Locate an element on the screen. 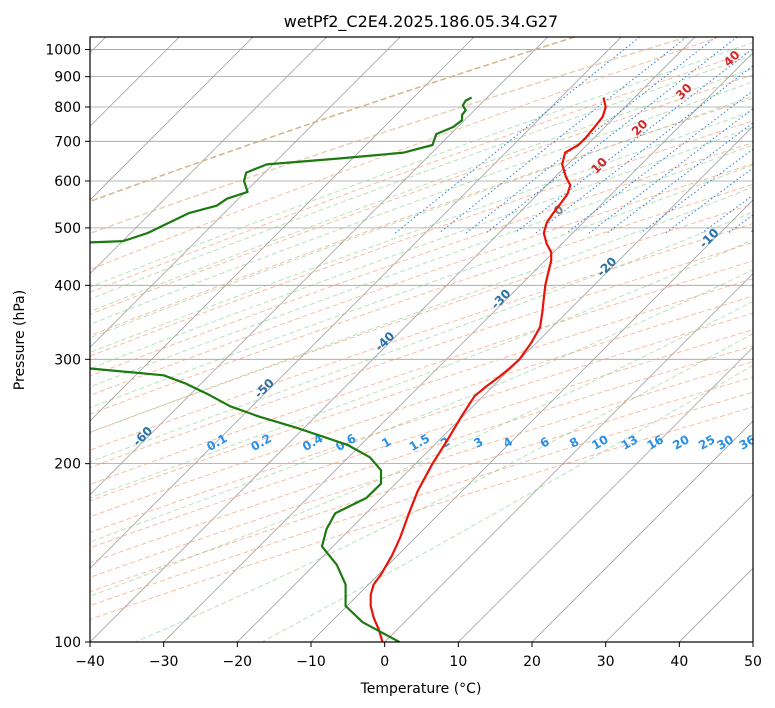 This screenshot has height=708, width=775. x-tick-label: −30 is located at coordinates (164, 662).